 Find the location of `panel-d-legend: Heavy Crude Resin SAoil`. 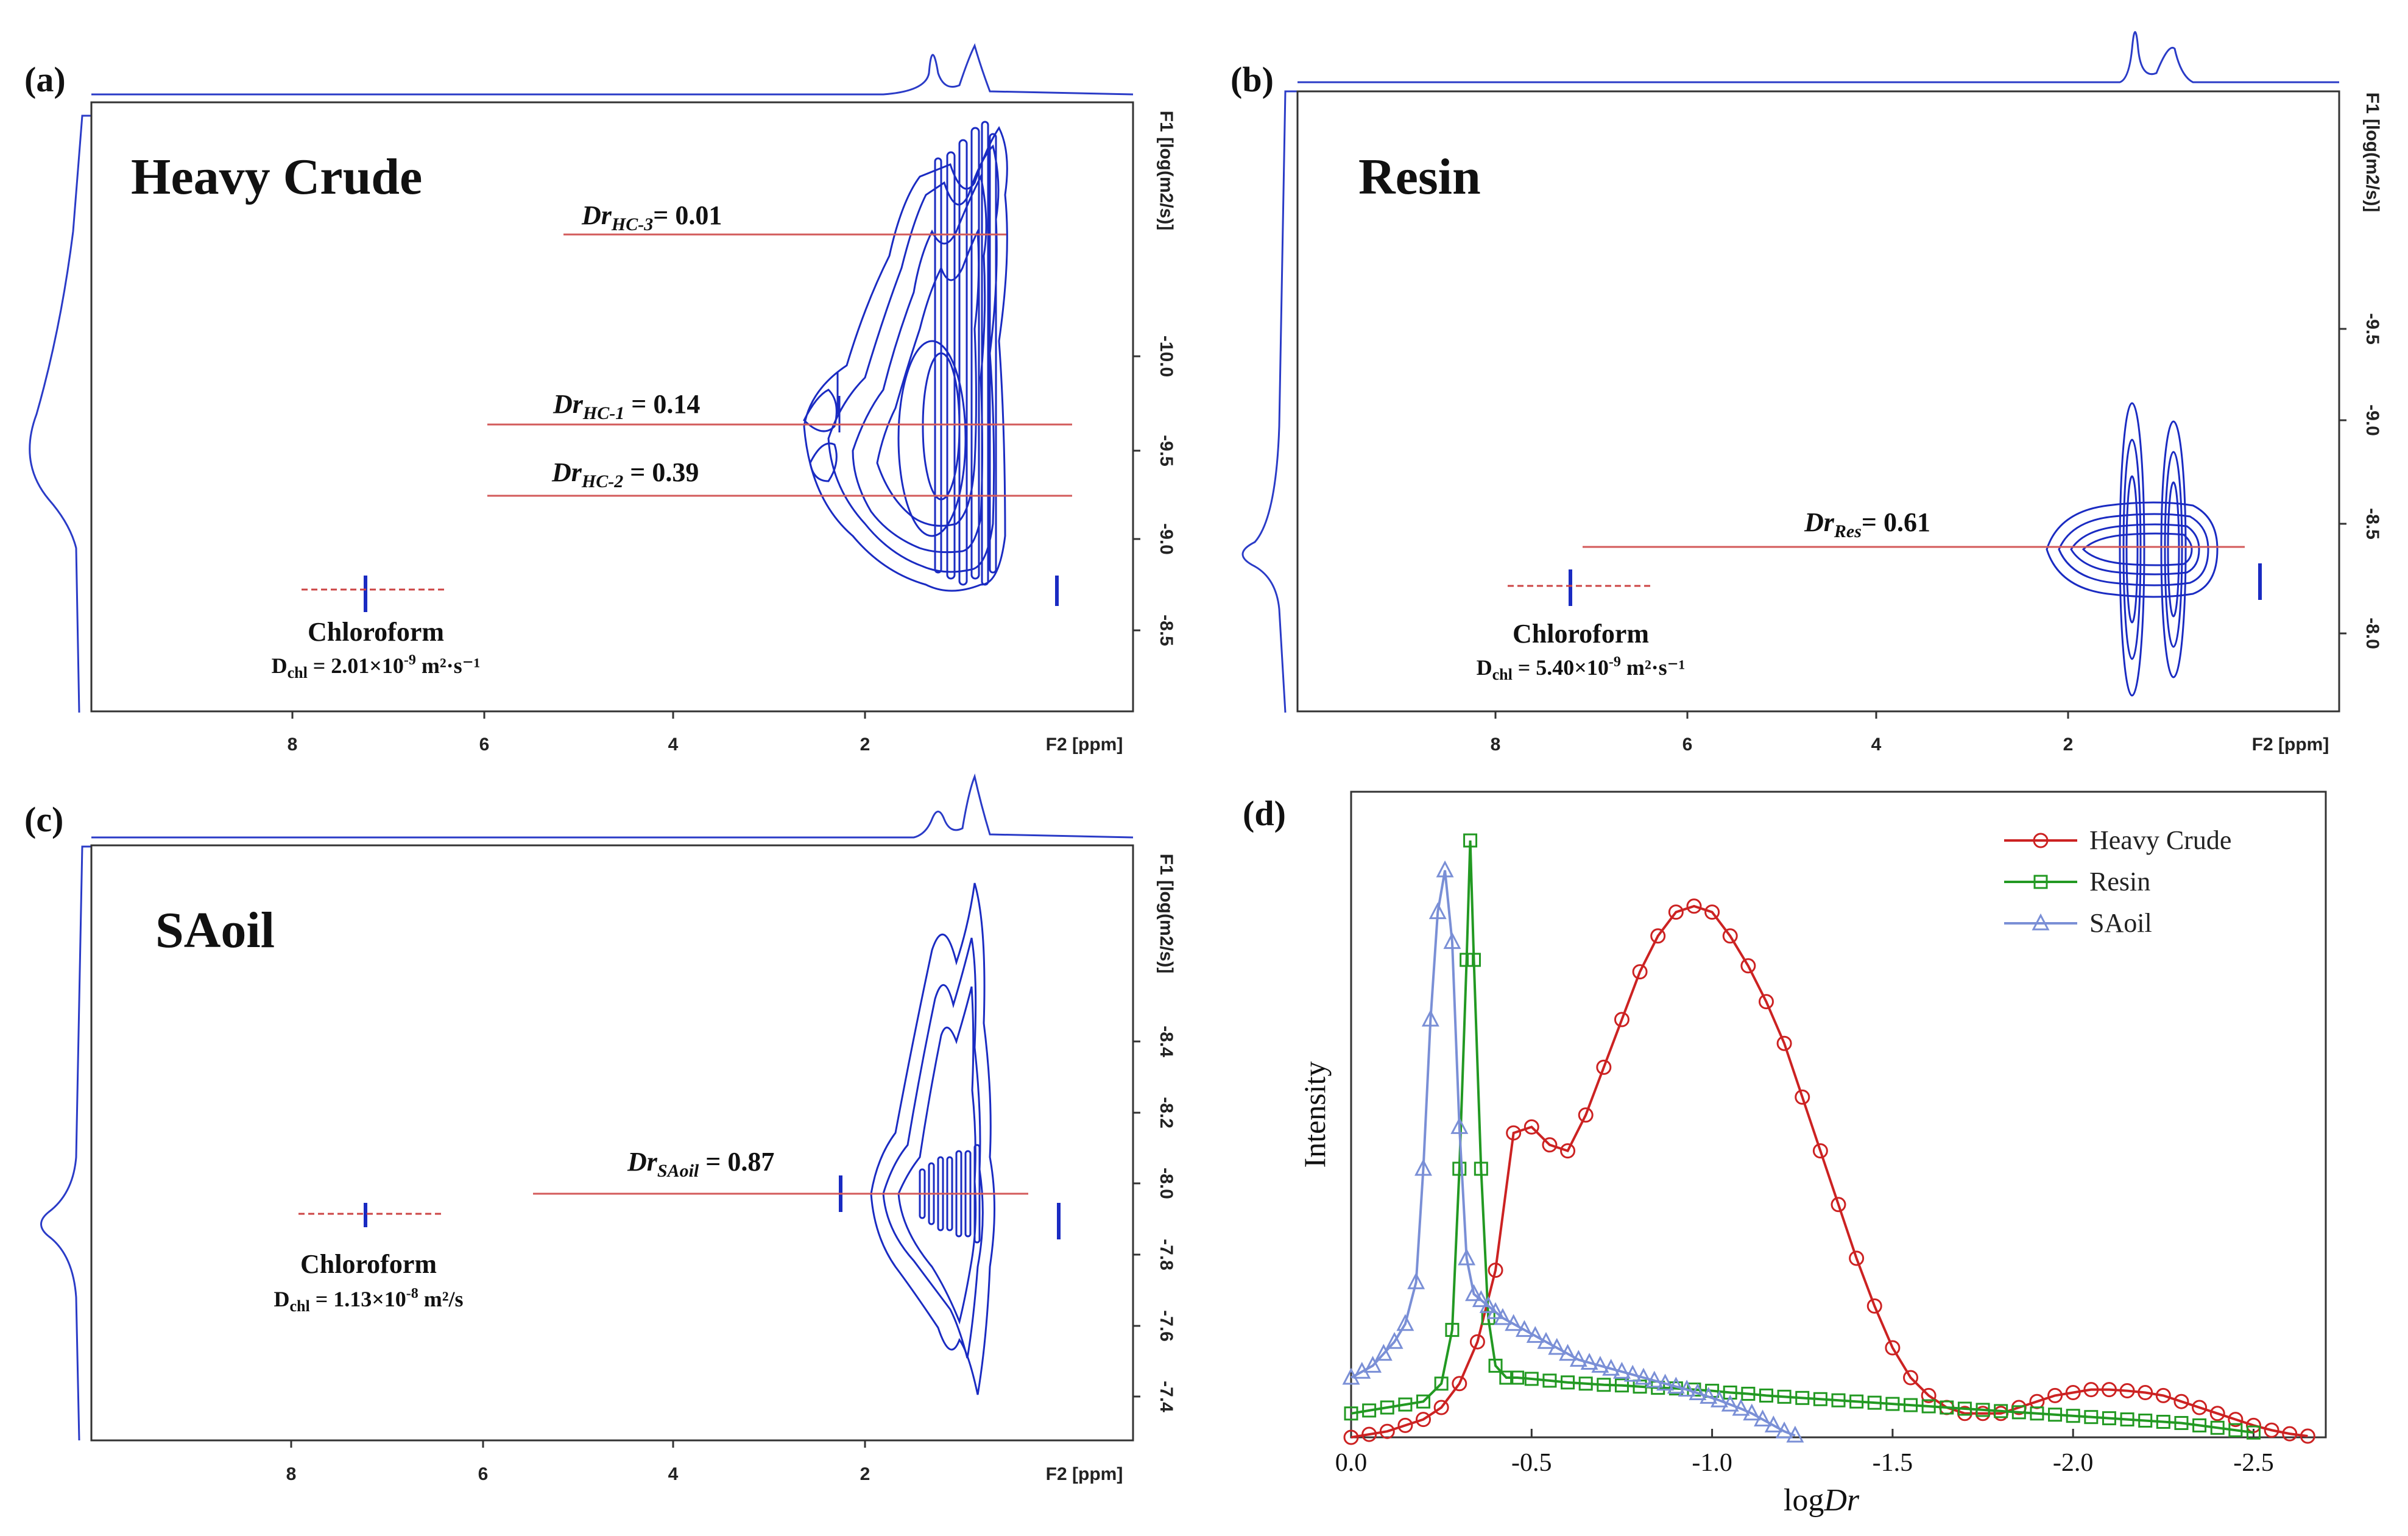

panel-d-legend: Heavy Crude Resin SAoil is located at coordinates (2117, 881).